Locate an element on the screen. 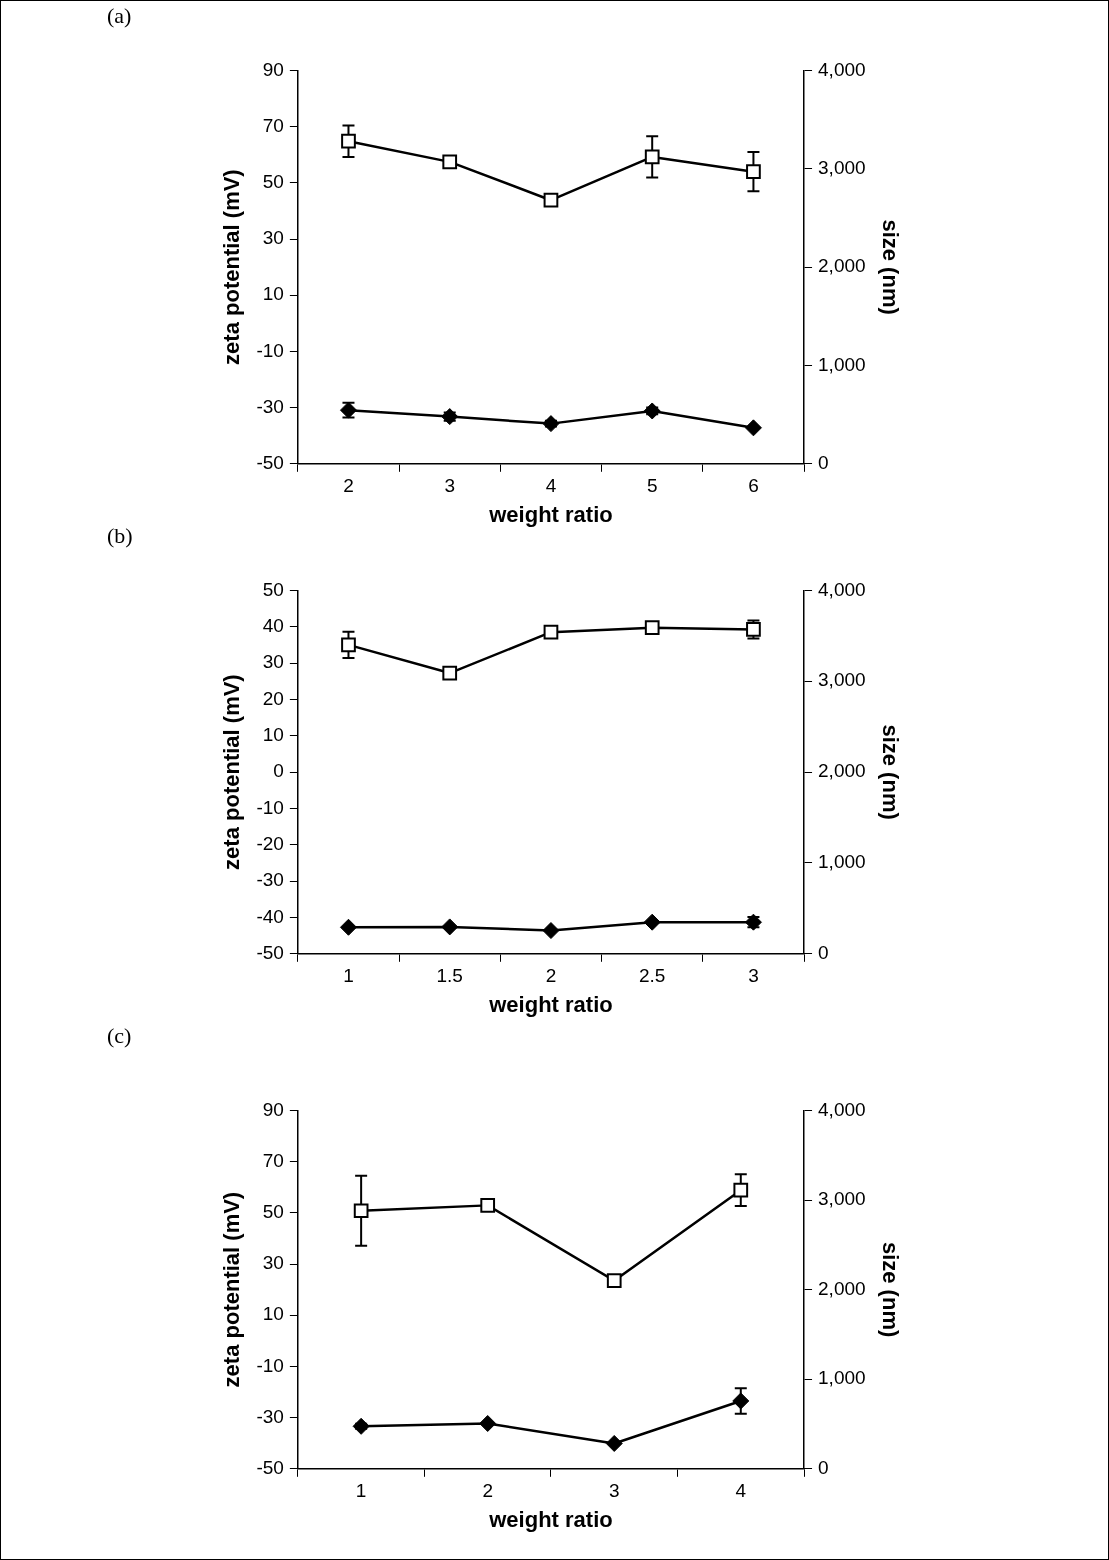 Image resolution: width=1109 pixels, height=1560 pixels. y-tick-label: -20 is located at coordinates (270, 844).